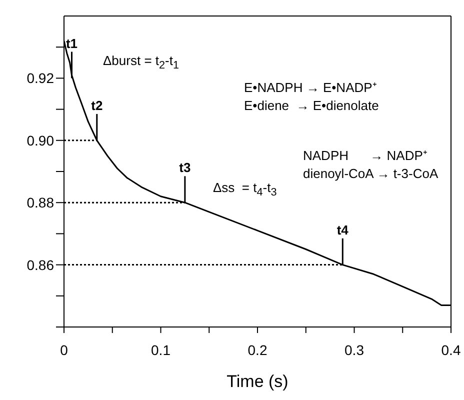  Describe the element at coordinates (257, 381) in the screenshot. I see `x-axis-title: Time (s)` at that location.